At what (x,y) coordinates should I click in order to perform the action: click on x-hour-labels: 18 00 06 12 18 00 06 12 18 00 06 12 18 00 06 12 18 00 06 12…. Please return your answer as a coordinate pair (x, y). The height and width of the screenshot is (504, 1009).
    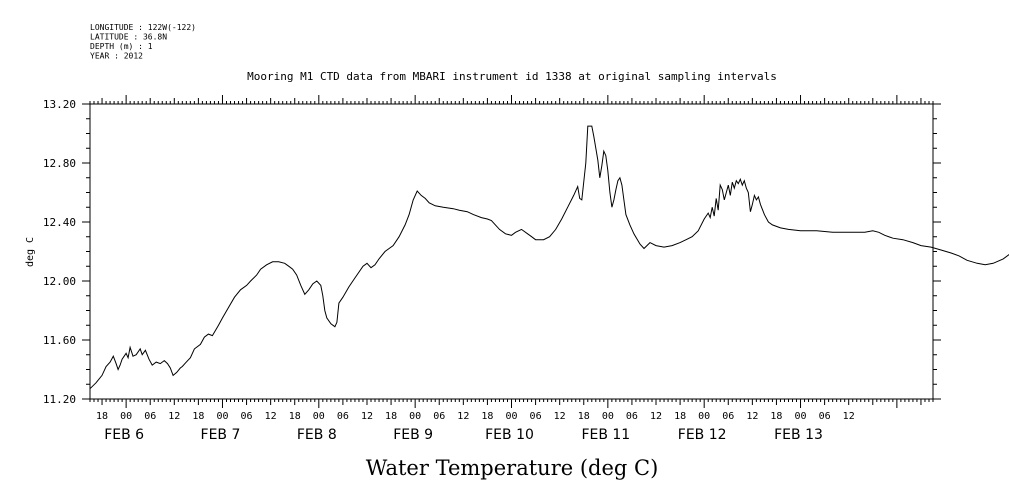
    Looking at the image, I should click on (475, 416).